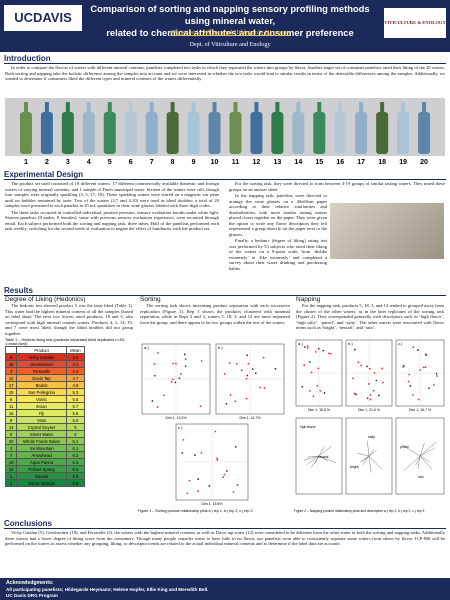  Describe the element at coordinates (225, 127) in the screenshot. I see `photo-bg` at that location.